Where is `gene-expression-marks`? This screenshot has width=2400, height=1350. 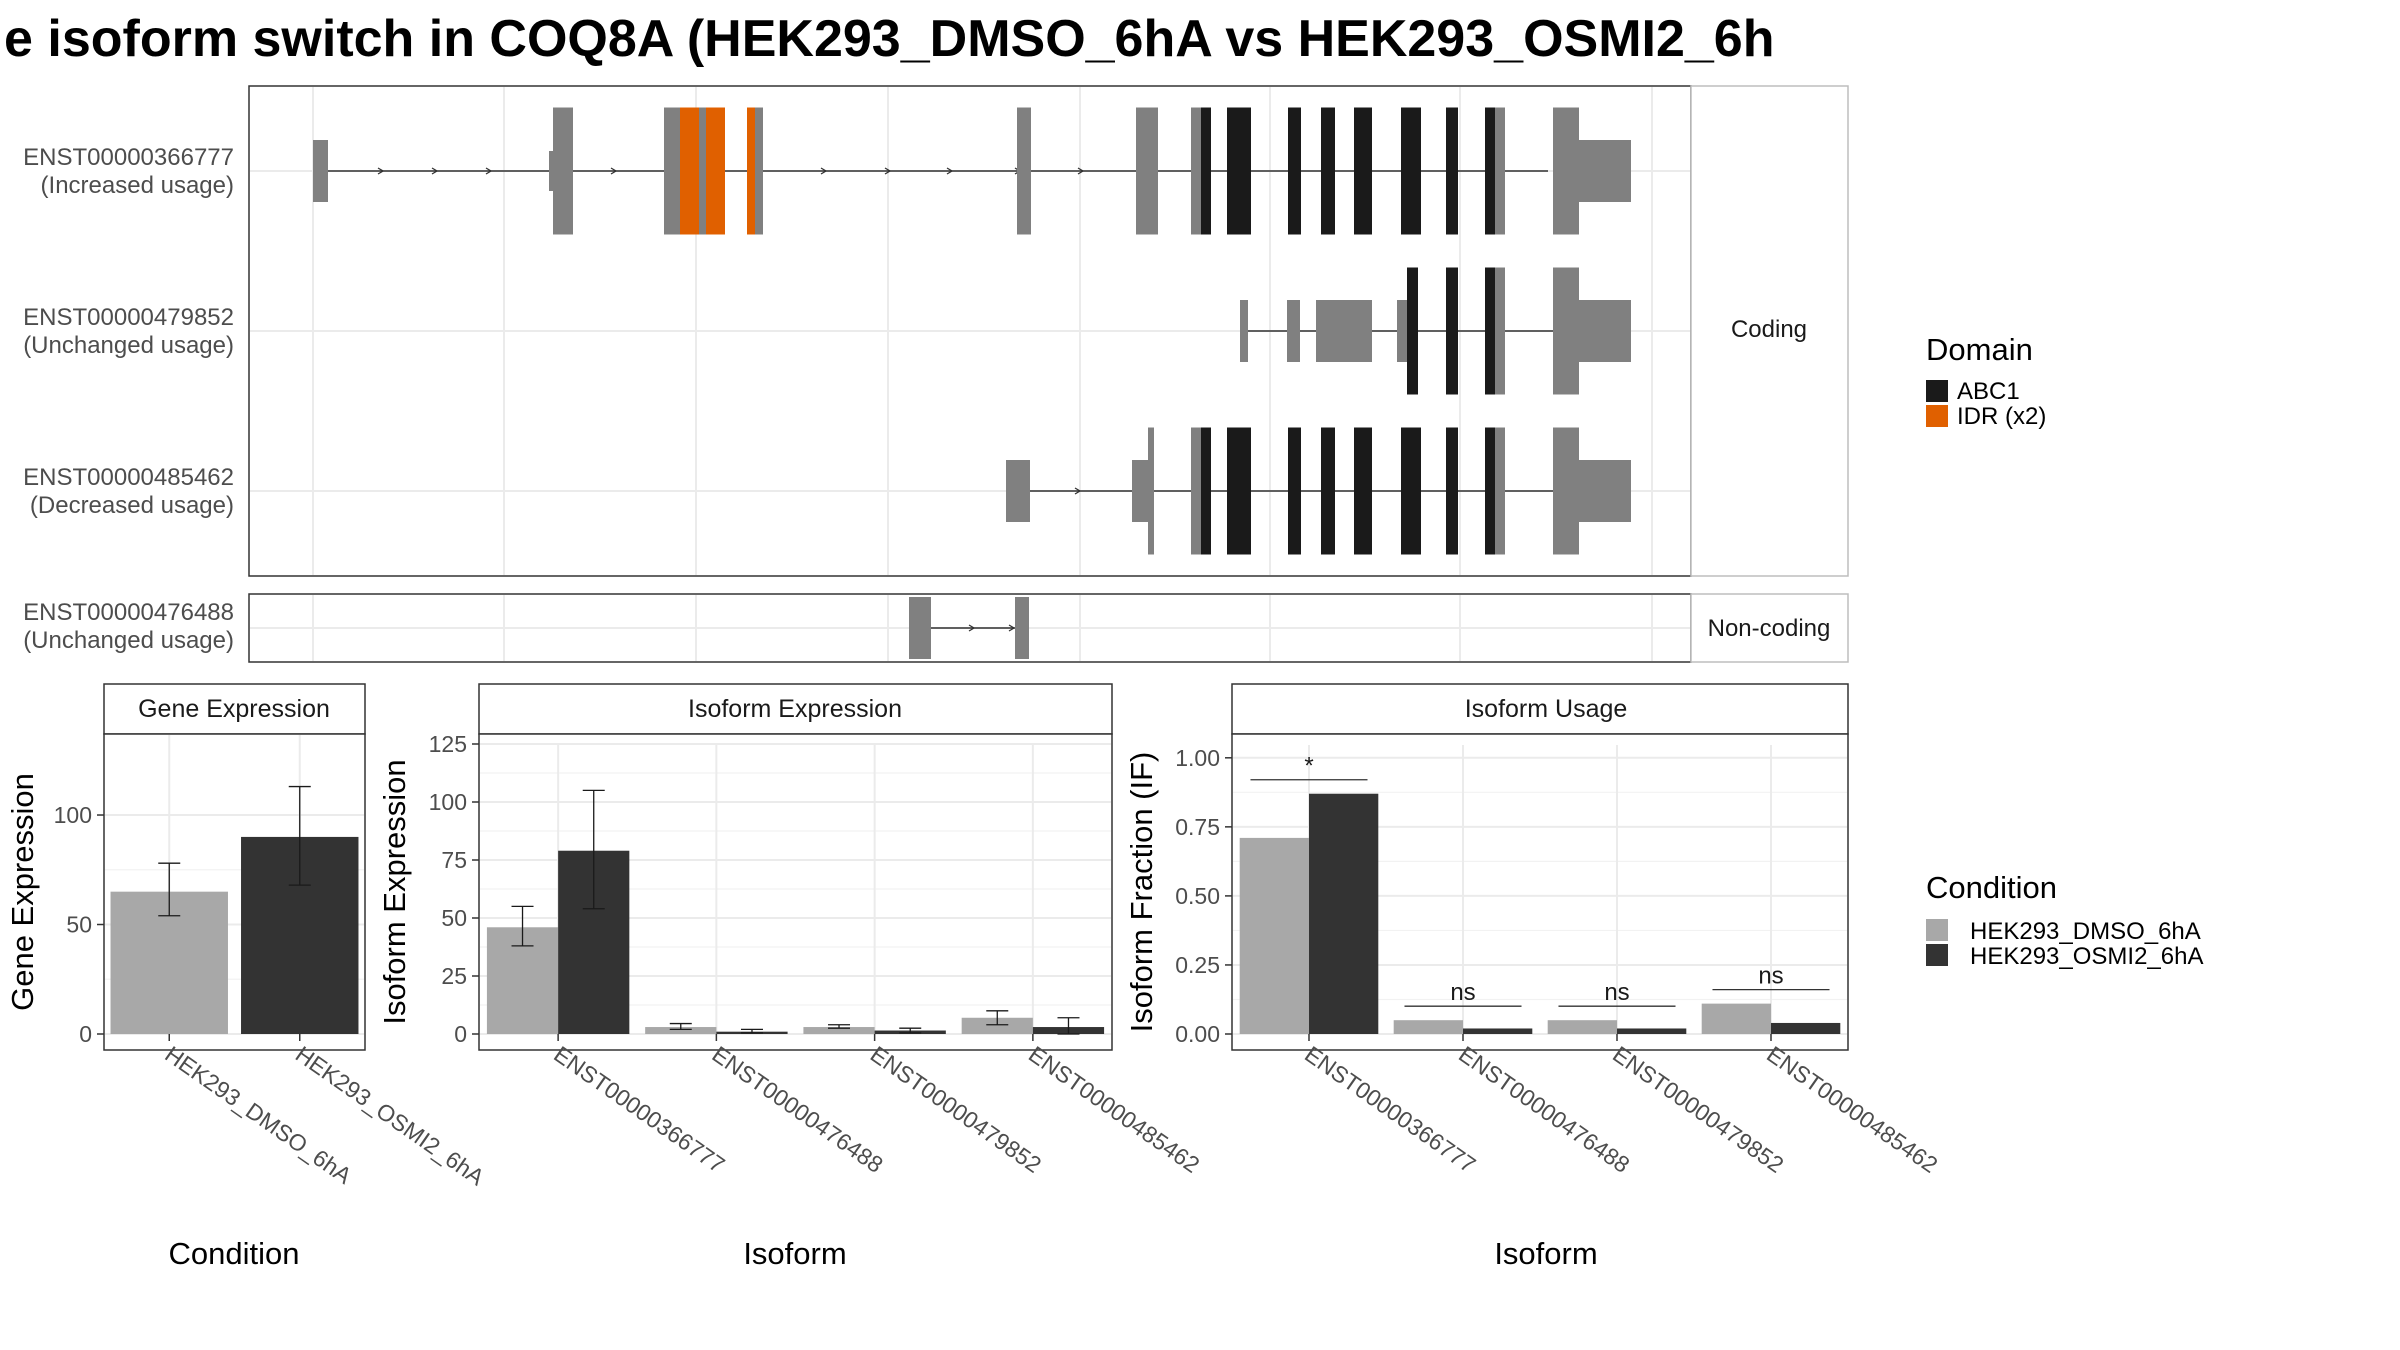
gene-expression-marks is located at coordinates (234, 909).